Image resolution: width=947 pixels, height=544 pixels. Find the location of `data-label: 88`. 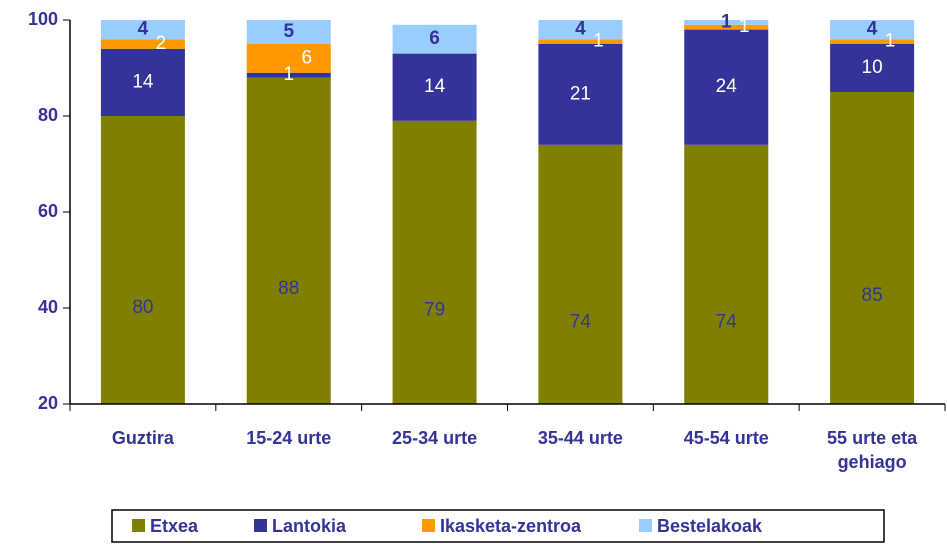

data-label: 88 is located at coordinates (288, 288).